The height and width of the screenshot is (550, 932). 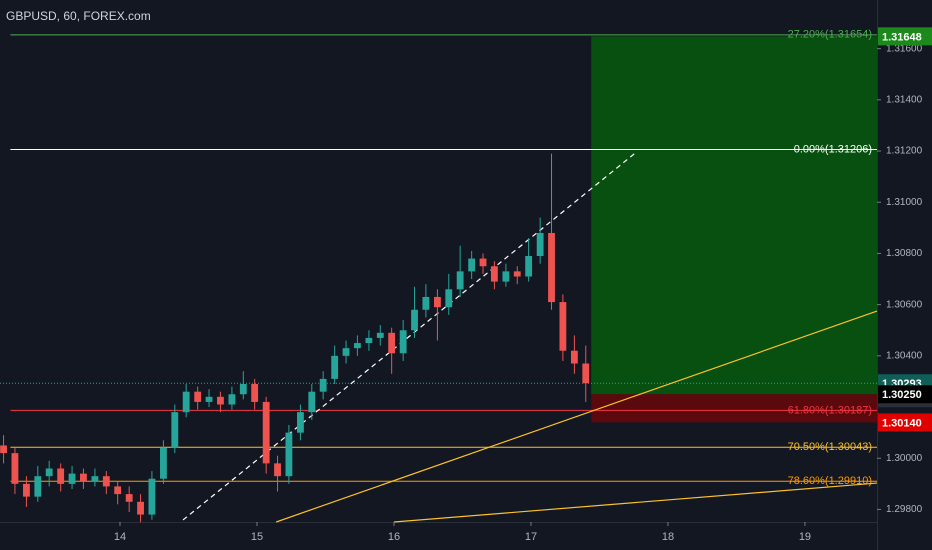 What do you see at coordinates (904, 304) in the screenshot?
I see `y-tick-label: 1.30600` at bounding box center [904, 304].